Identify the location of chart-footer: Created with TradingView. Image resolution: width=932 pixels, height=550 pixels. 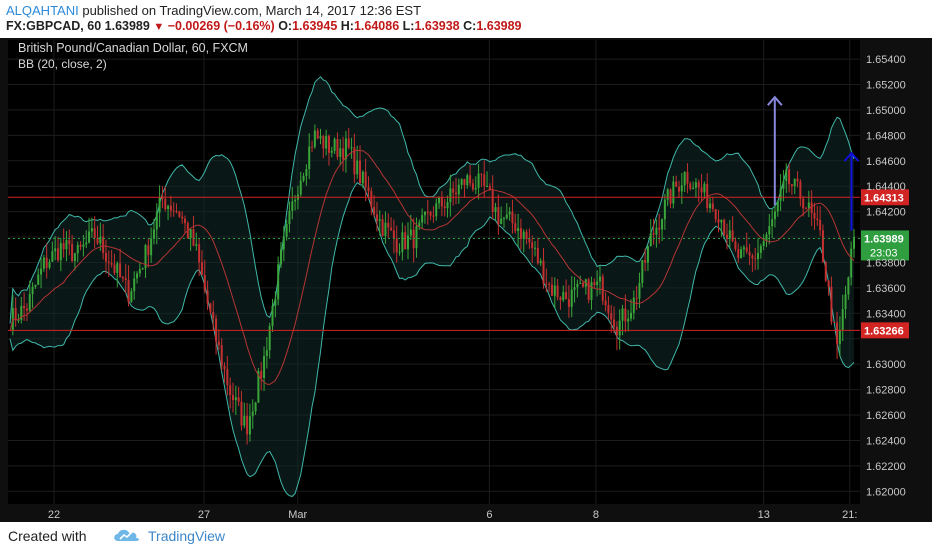
(466, 536).